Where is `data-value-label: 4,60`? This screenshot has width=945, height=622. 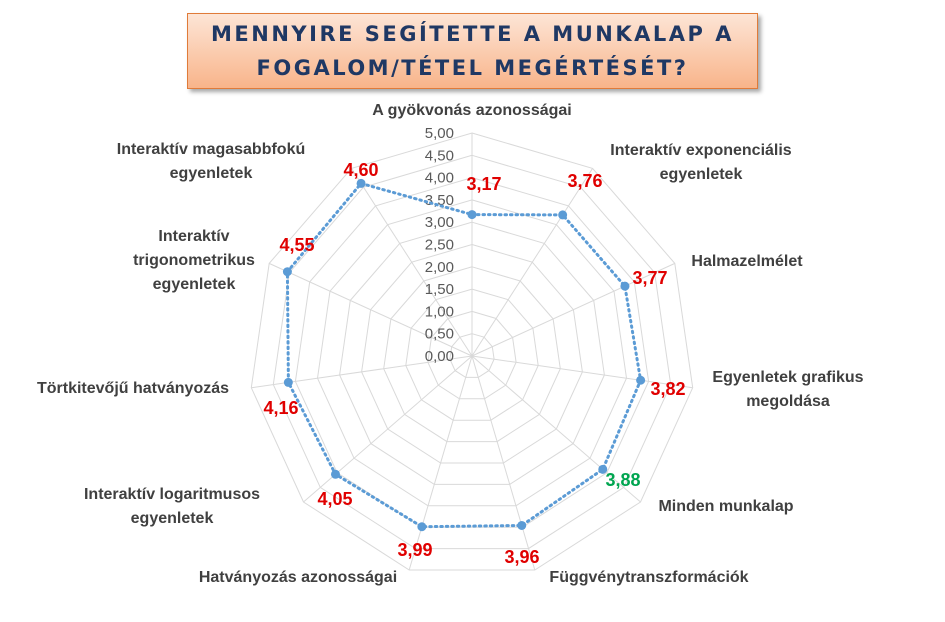
data-value-label: 4,60 is located at coordinates (360, 170).